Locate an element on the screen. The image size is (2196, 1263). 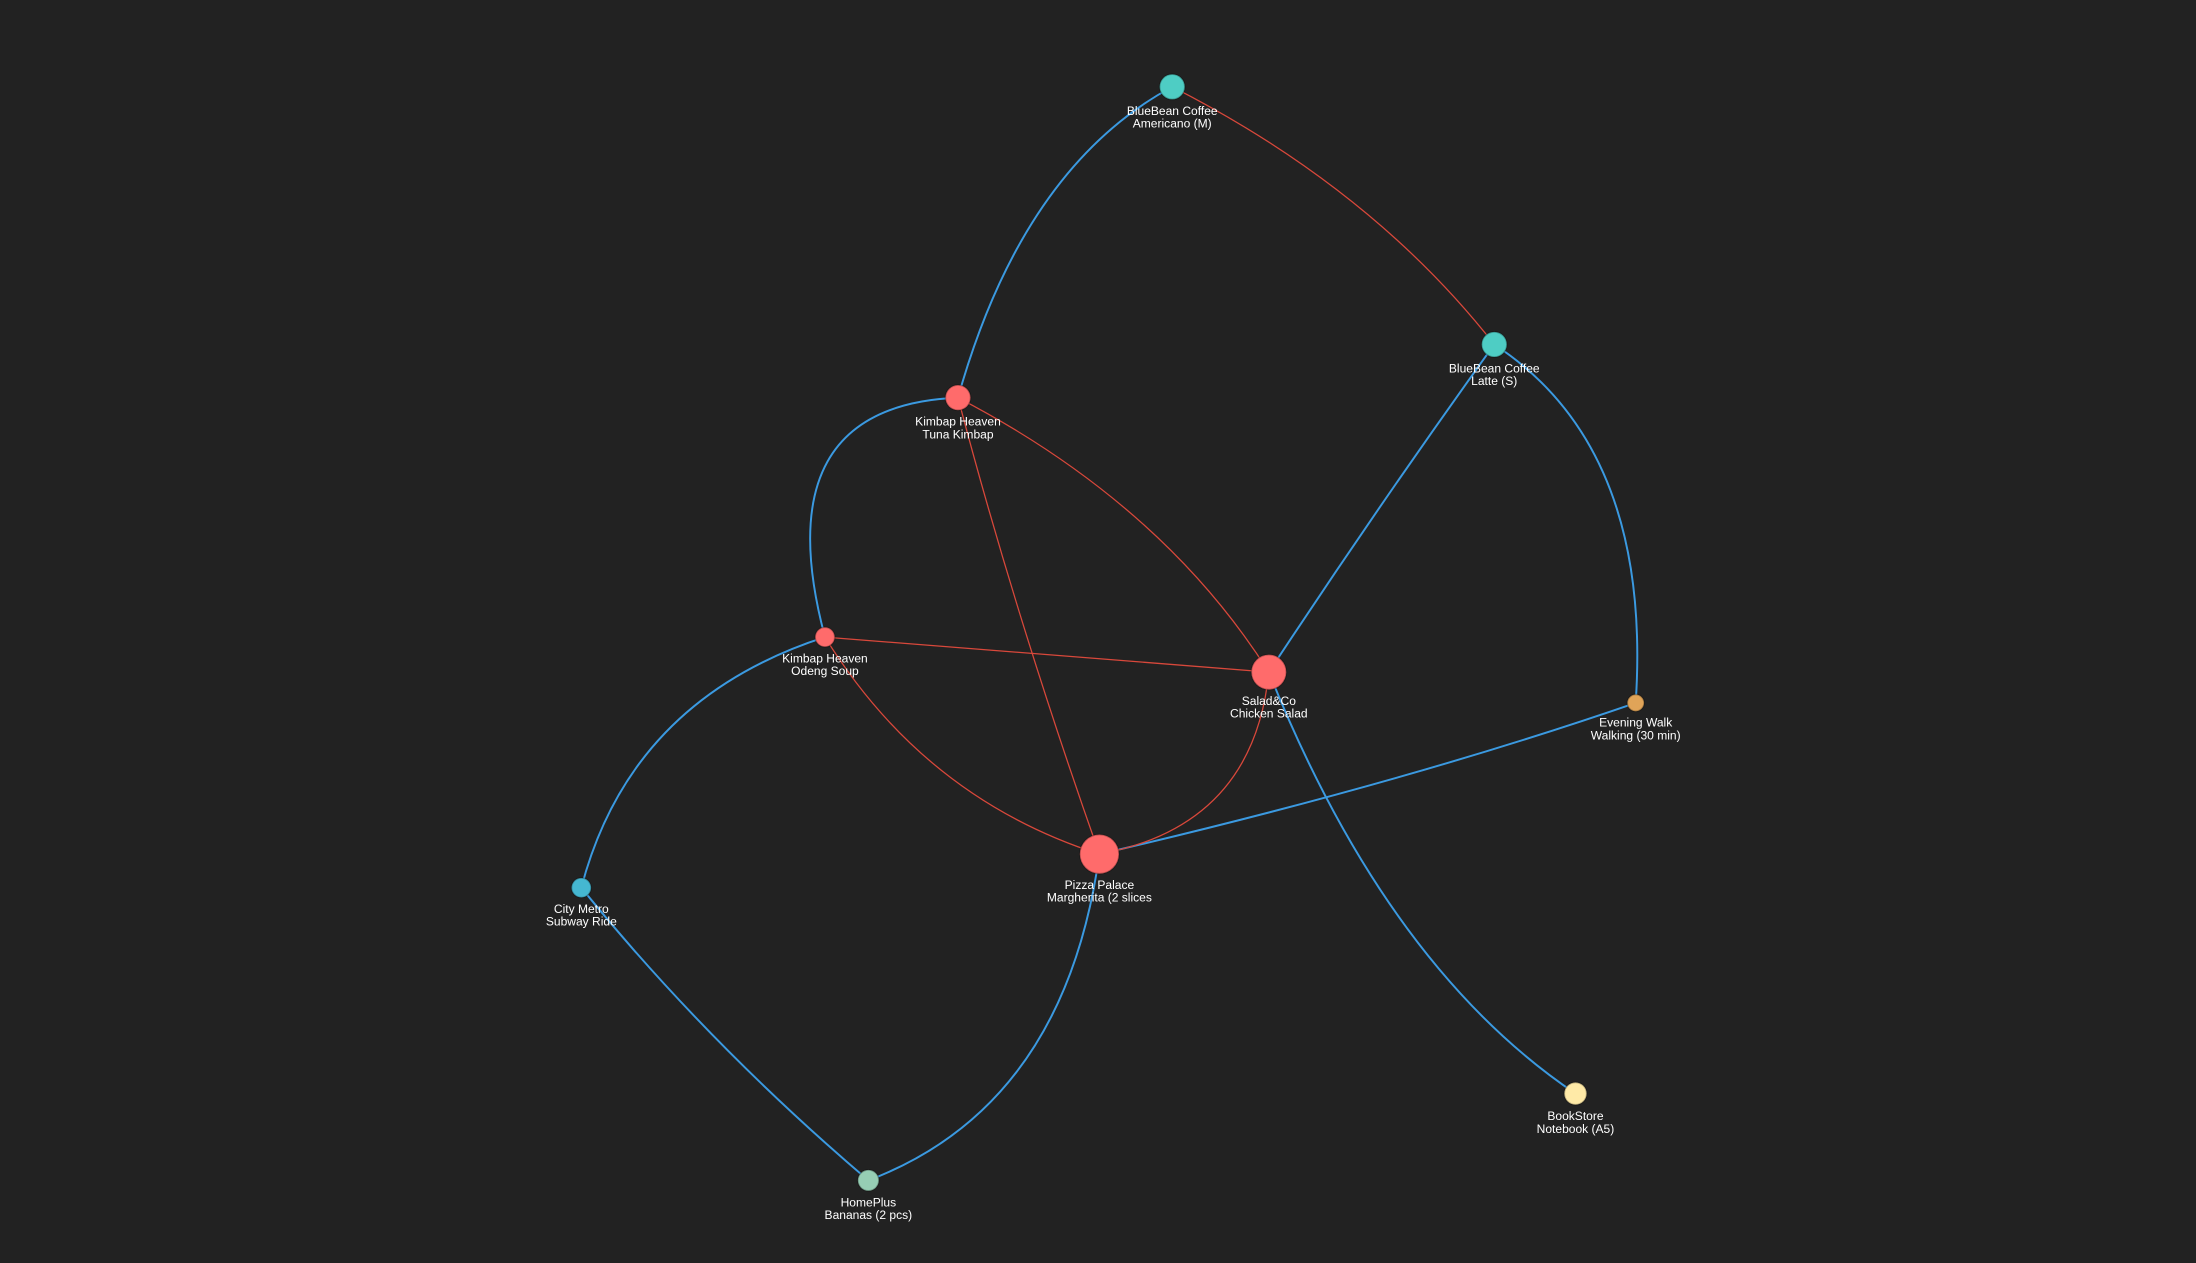
node-label-line1: City Metro is located at coordinates (581, 909).